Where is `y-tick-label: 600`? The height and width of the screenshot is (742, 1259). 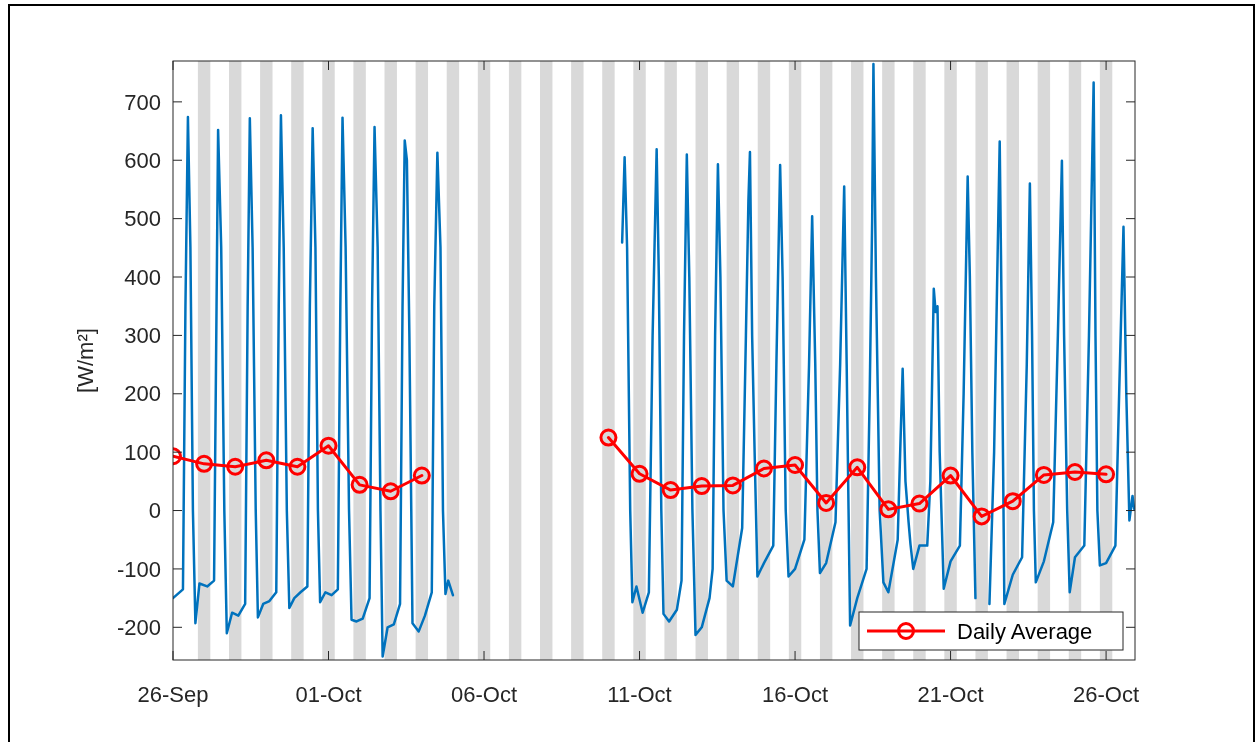 y-tick-label: 600 is located at coordinates (142, 160).